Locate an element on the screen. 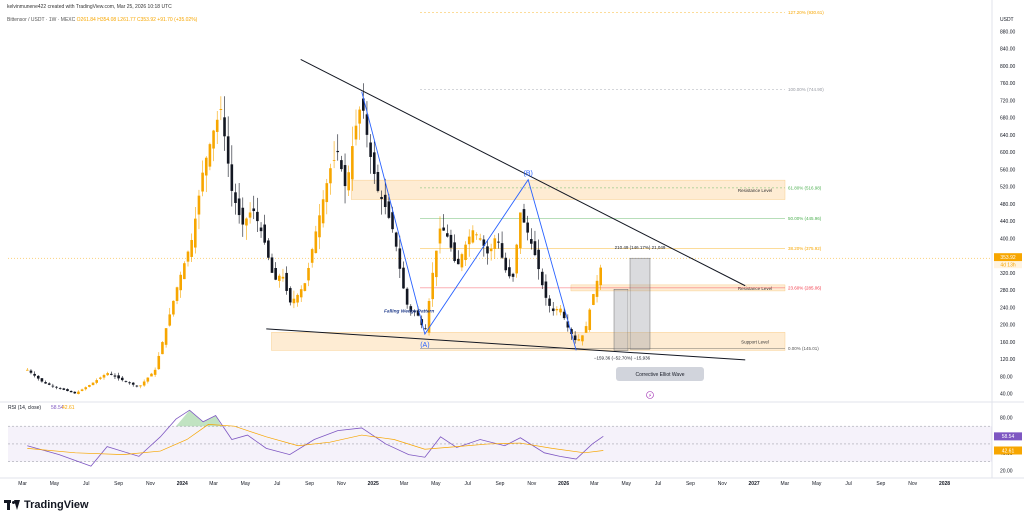 The image size is (1024, 518). price-tick-label: 640.00 is located at coordinates (1008, 136).